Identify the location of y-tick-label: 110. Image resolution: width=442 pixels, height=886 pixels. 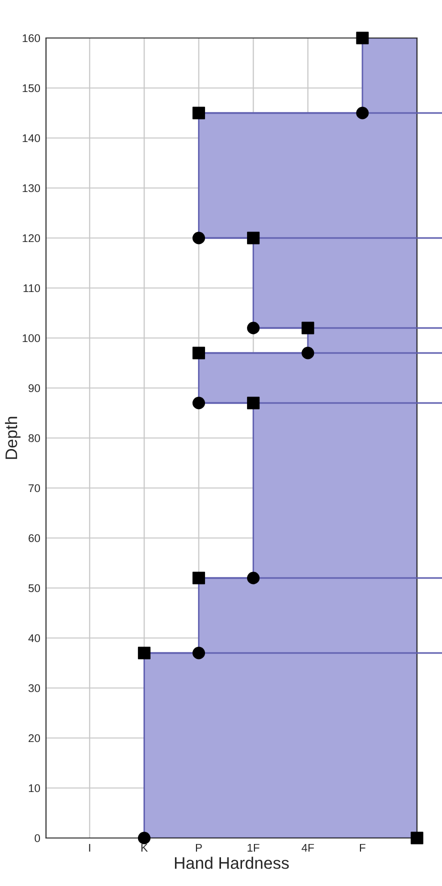
(32, 288).